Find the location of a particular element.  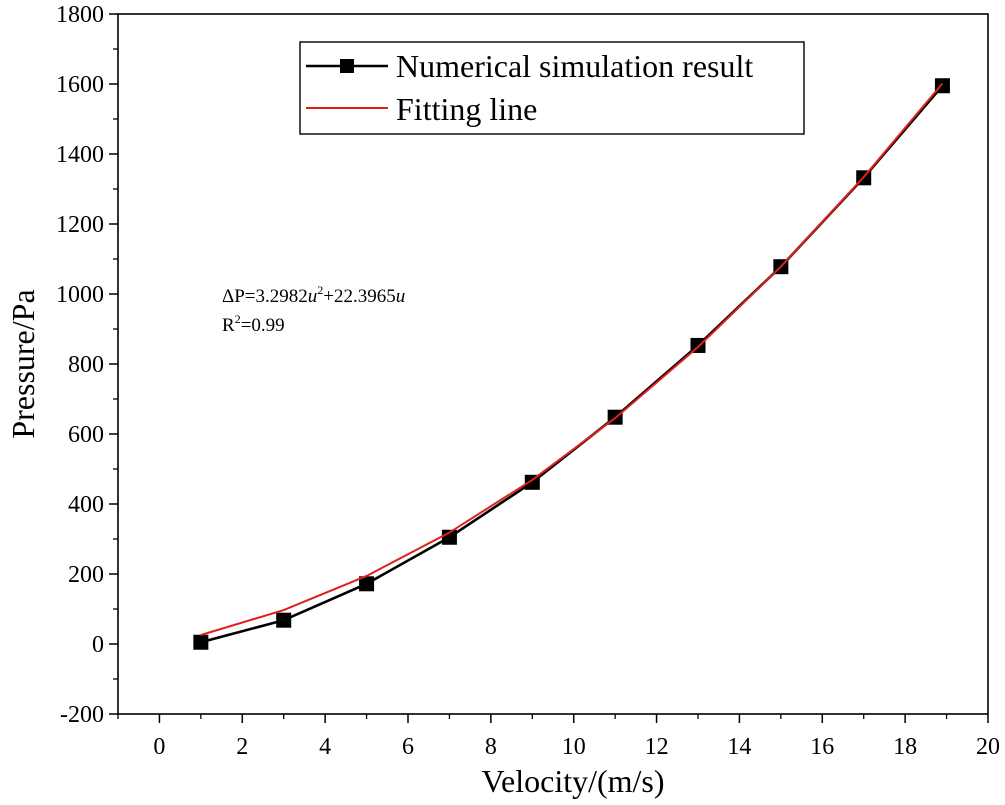

y-tick-label: 600 is located at coordinates (86, 435).